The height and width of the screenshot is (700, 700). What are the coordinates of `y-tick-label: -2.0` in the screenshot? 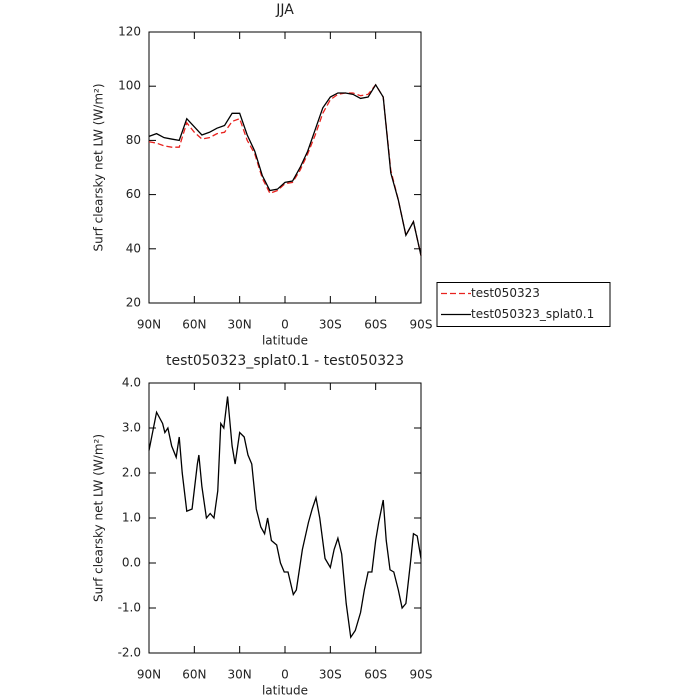 It's located at (129, 653).